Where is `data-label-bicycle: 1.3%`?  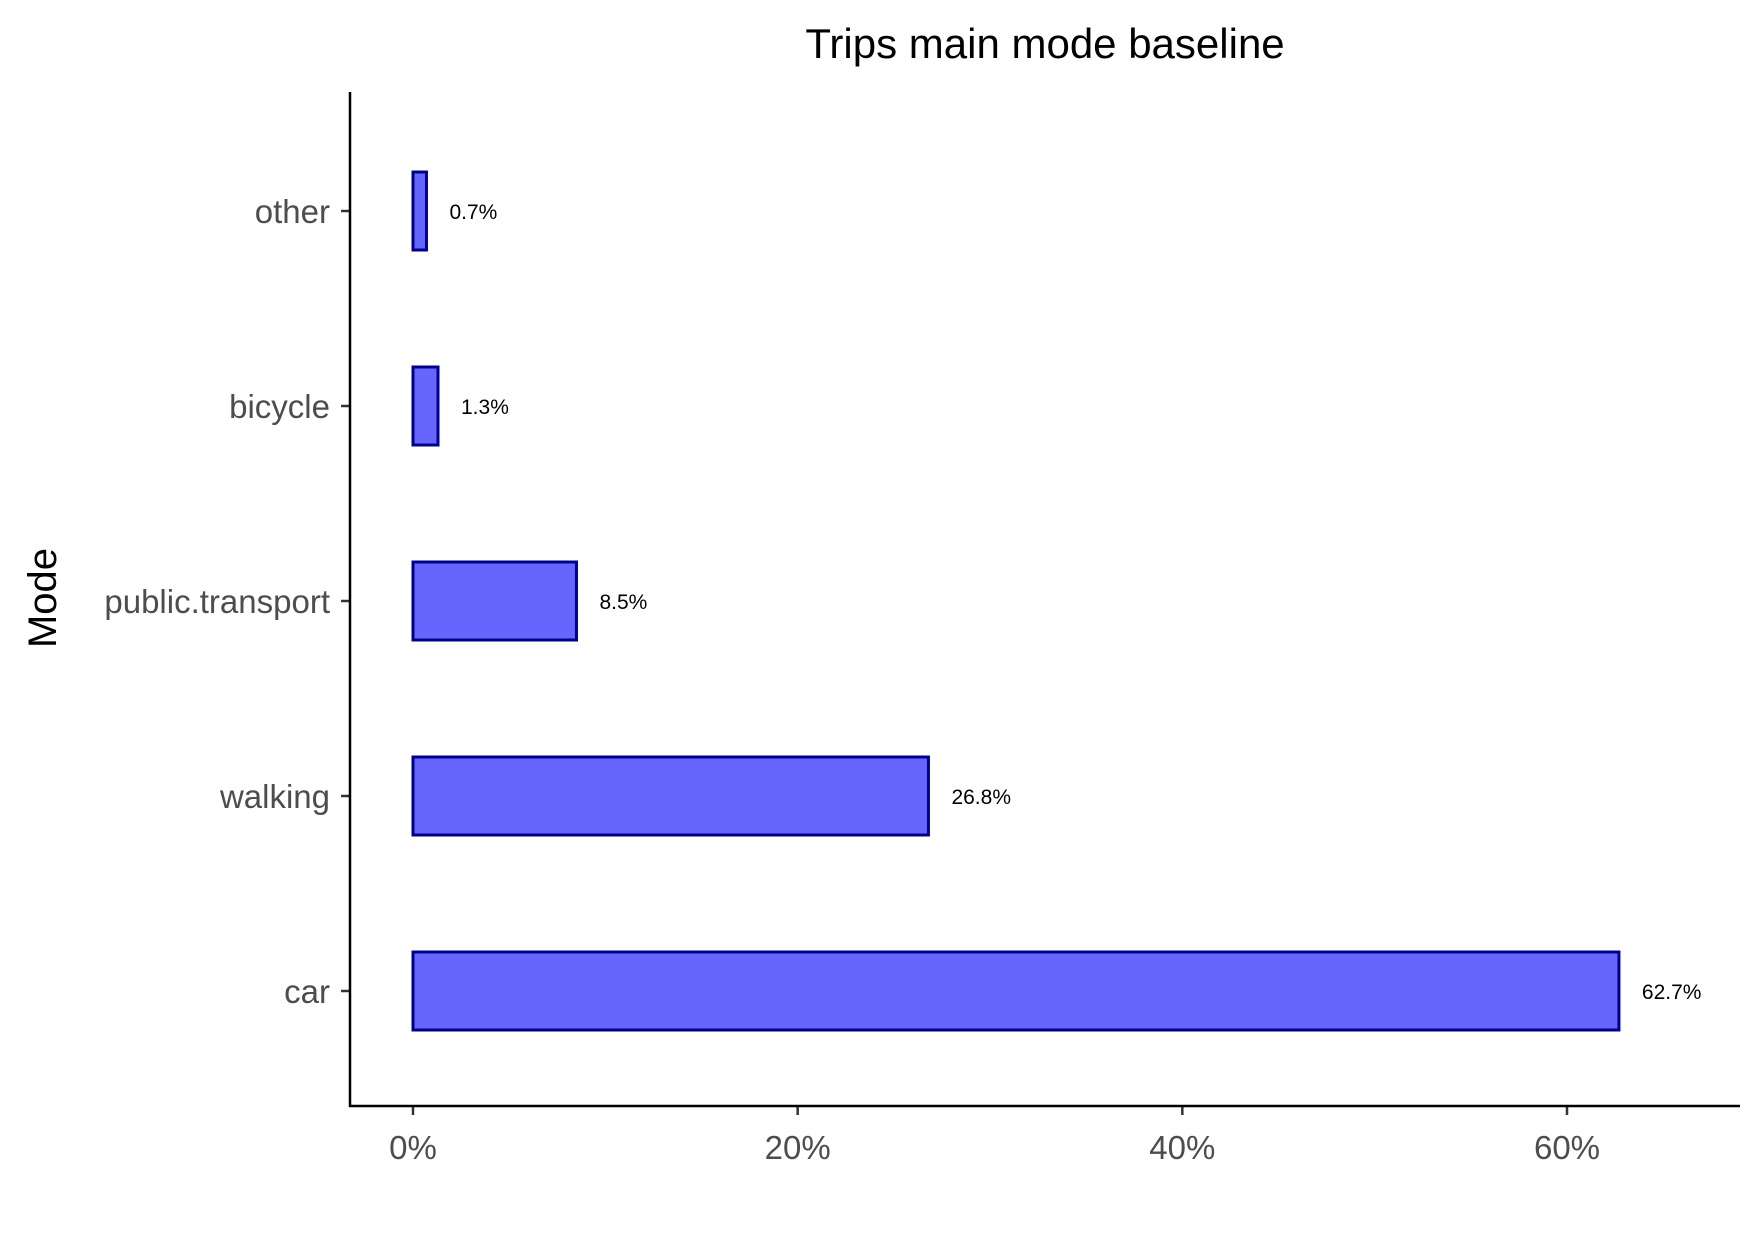
data-label-bicycle: 1.3% is located at coordinates (485, 407).